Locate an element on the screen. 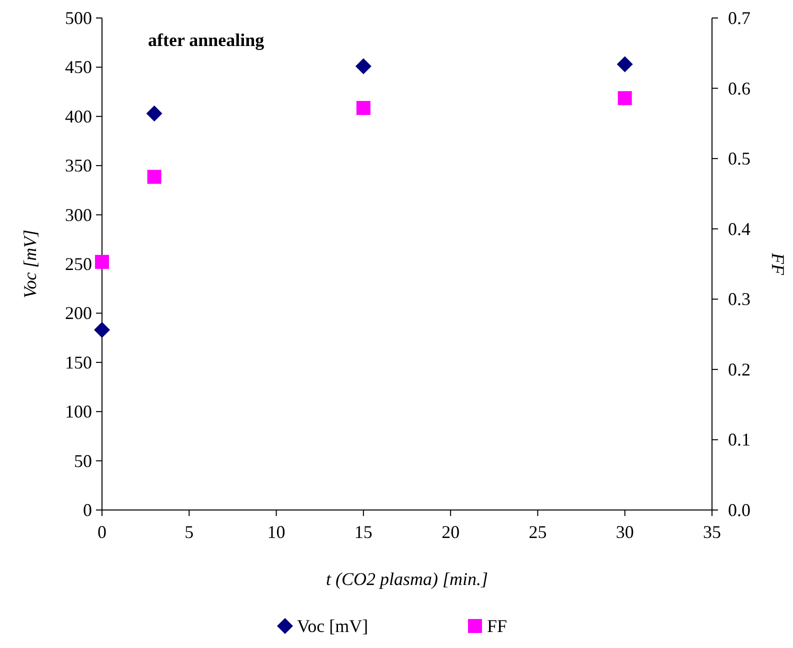  y-tick-label: 100 is located at coordinates (78, 412).